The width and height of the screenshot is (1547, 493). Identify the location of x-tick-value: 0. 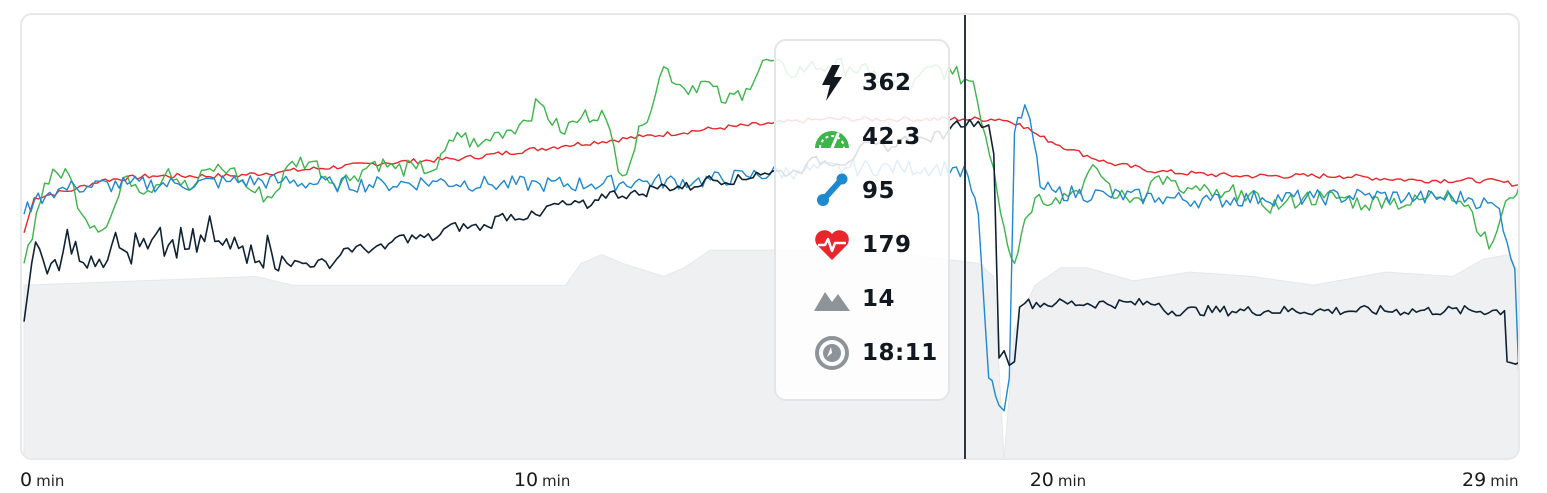
(26, 480).